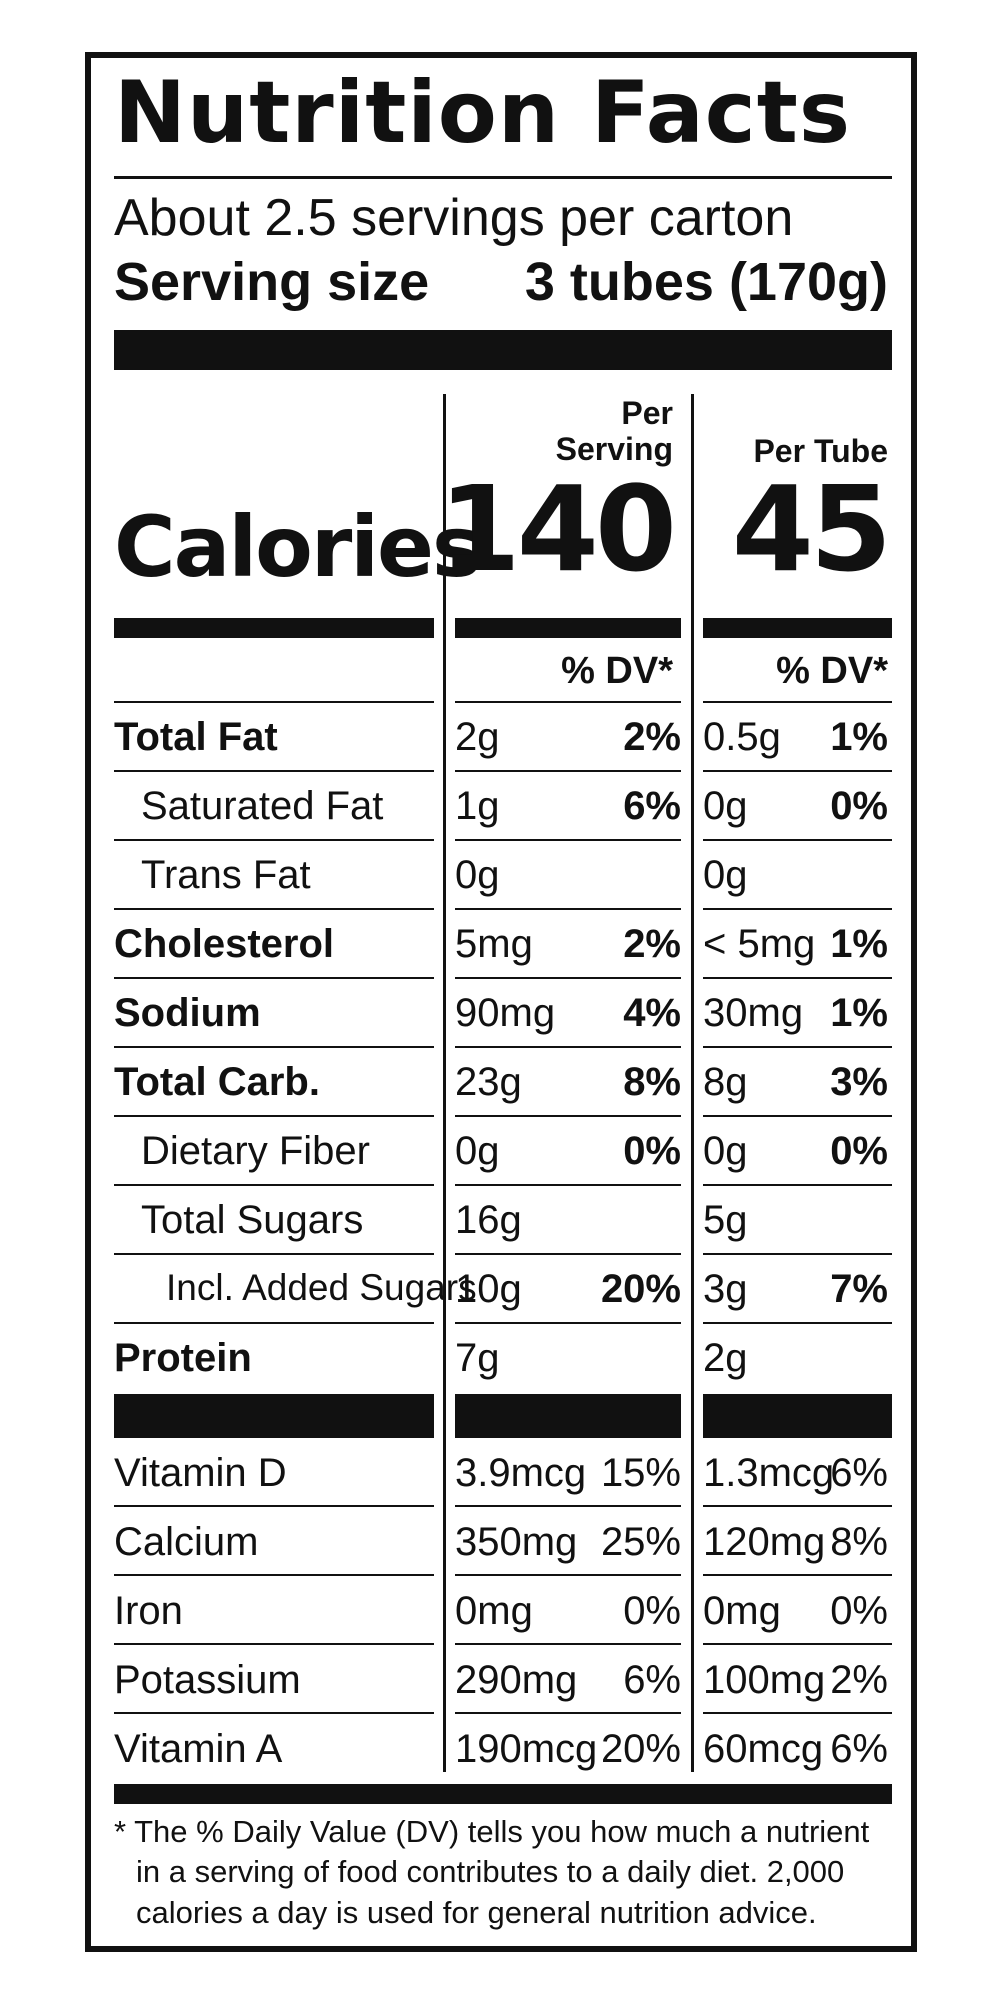 Image resolution: width=1000 pixels, height=2000 pixels. I want to click on serving-amount: 10g, so click(488, 1289).